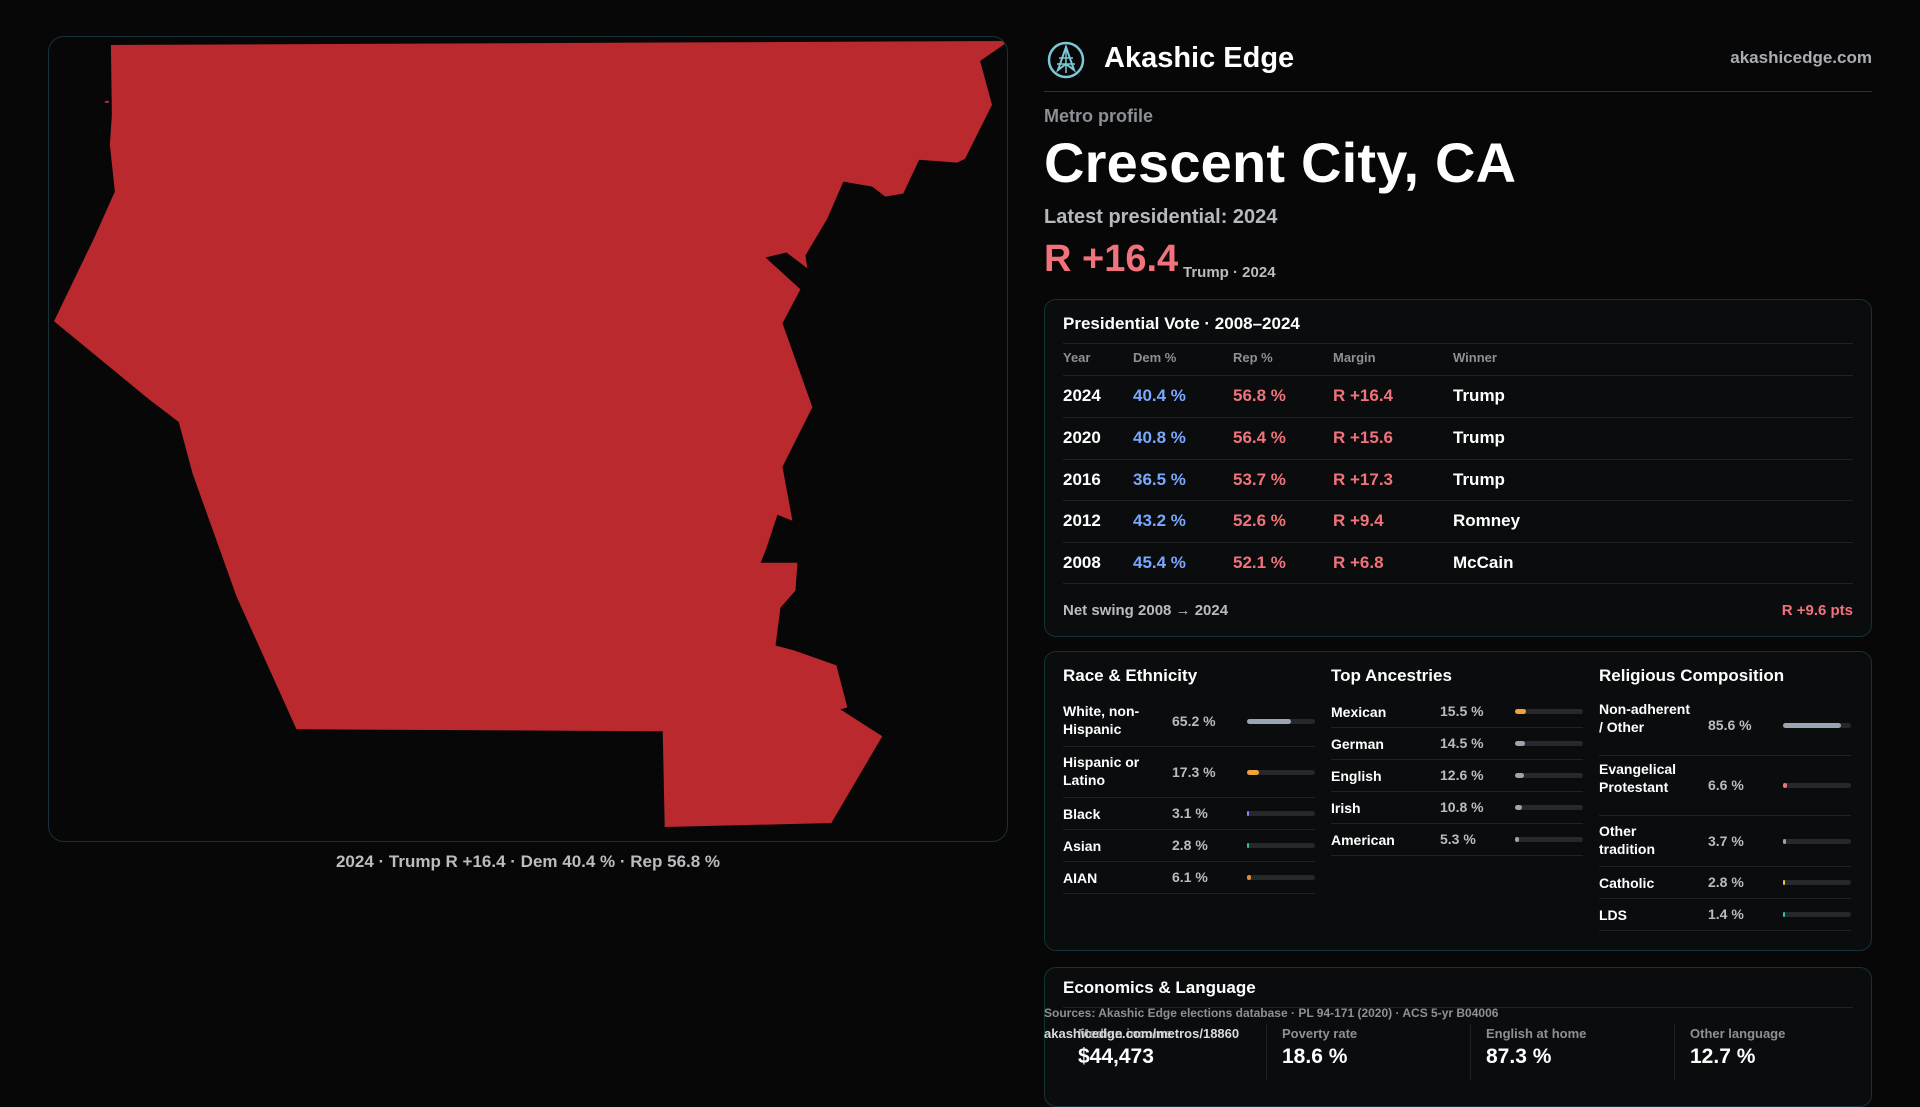 This screenshot has width=1920, height=1107. What do you see at coordinates (1519, 1056) in the screenshot?
I see `stat-value: 87.3 %` at bounding box center [1519, 1056].